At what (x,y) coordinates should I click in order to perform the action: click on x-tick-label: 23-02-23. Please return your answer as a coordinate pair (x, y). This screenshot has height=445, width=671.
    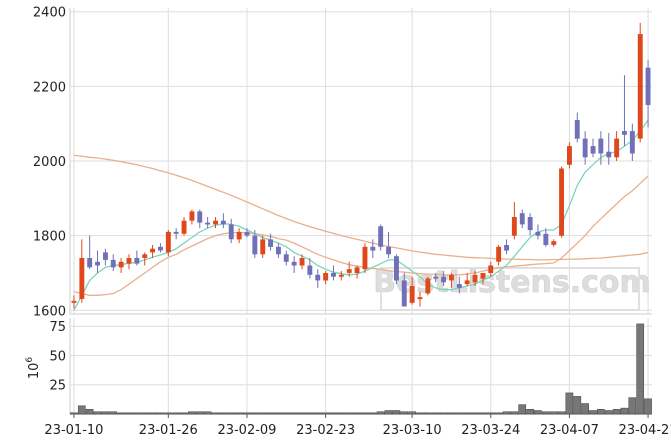
    Looking at the image, I should click on (325, 430).